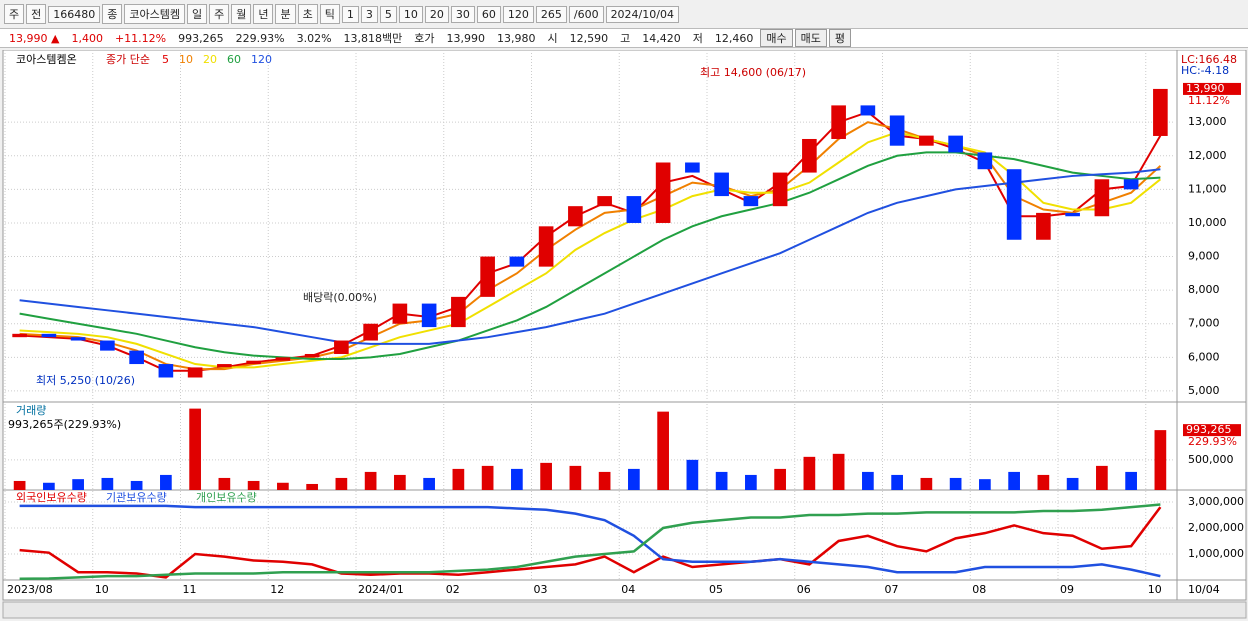 The image size is (1248, 621). Describe the element at coordinates (753, 72) in the screenshot. I see `annotation: 최고 14,600 (06/17)` at that location.